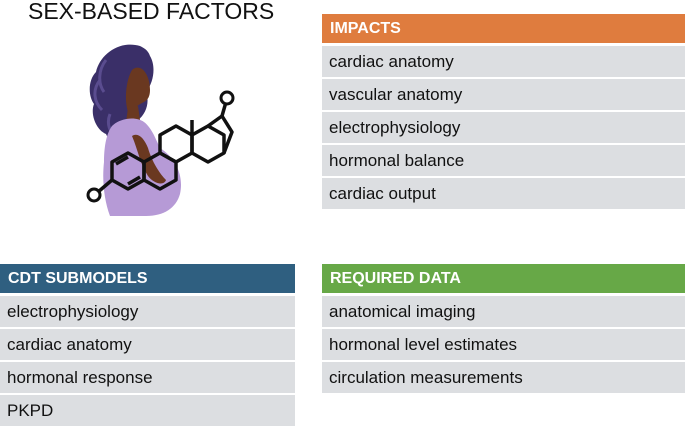  Describe the element at coordinates (503, 278) in the screenshot. I see `required-data-header: REQUIRED DATA` at that location.